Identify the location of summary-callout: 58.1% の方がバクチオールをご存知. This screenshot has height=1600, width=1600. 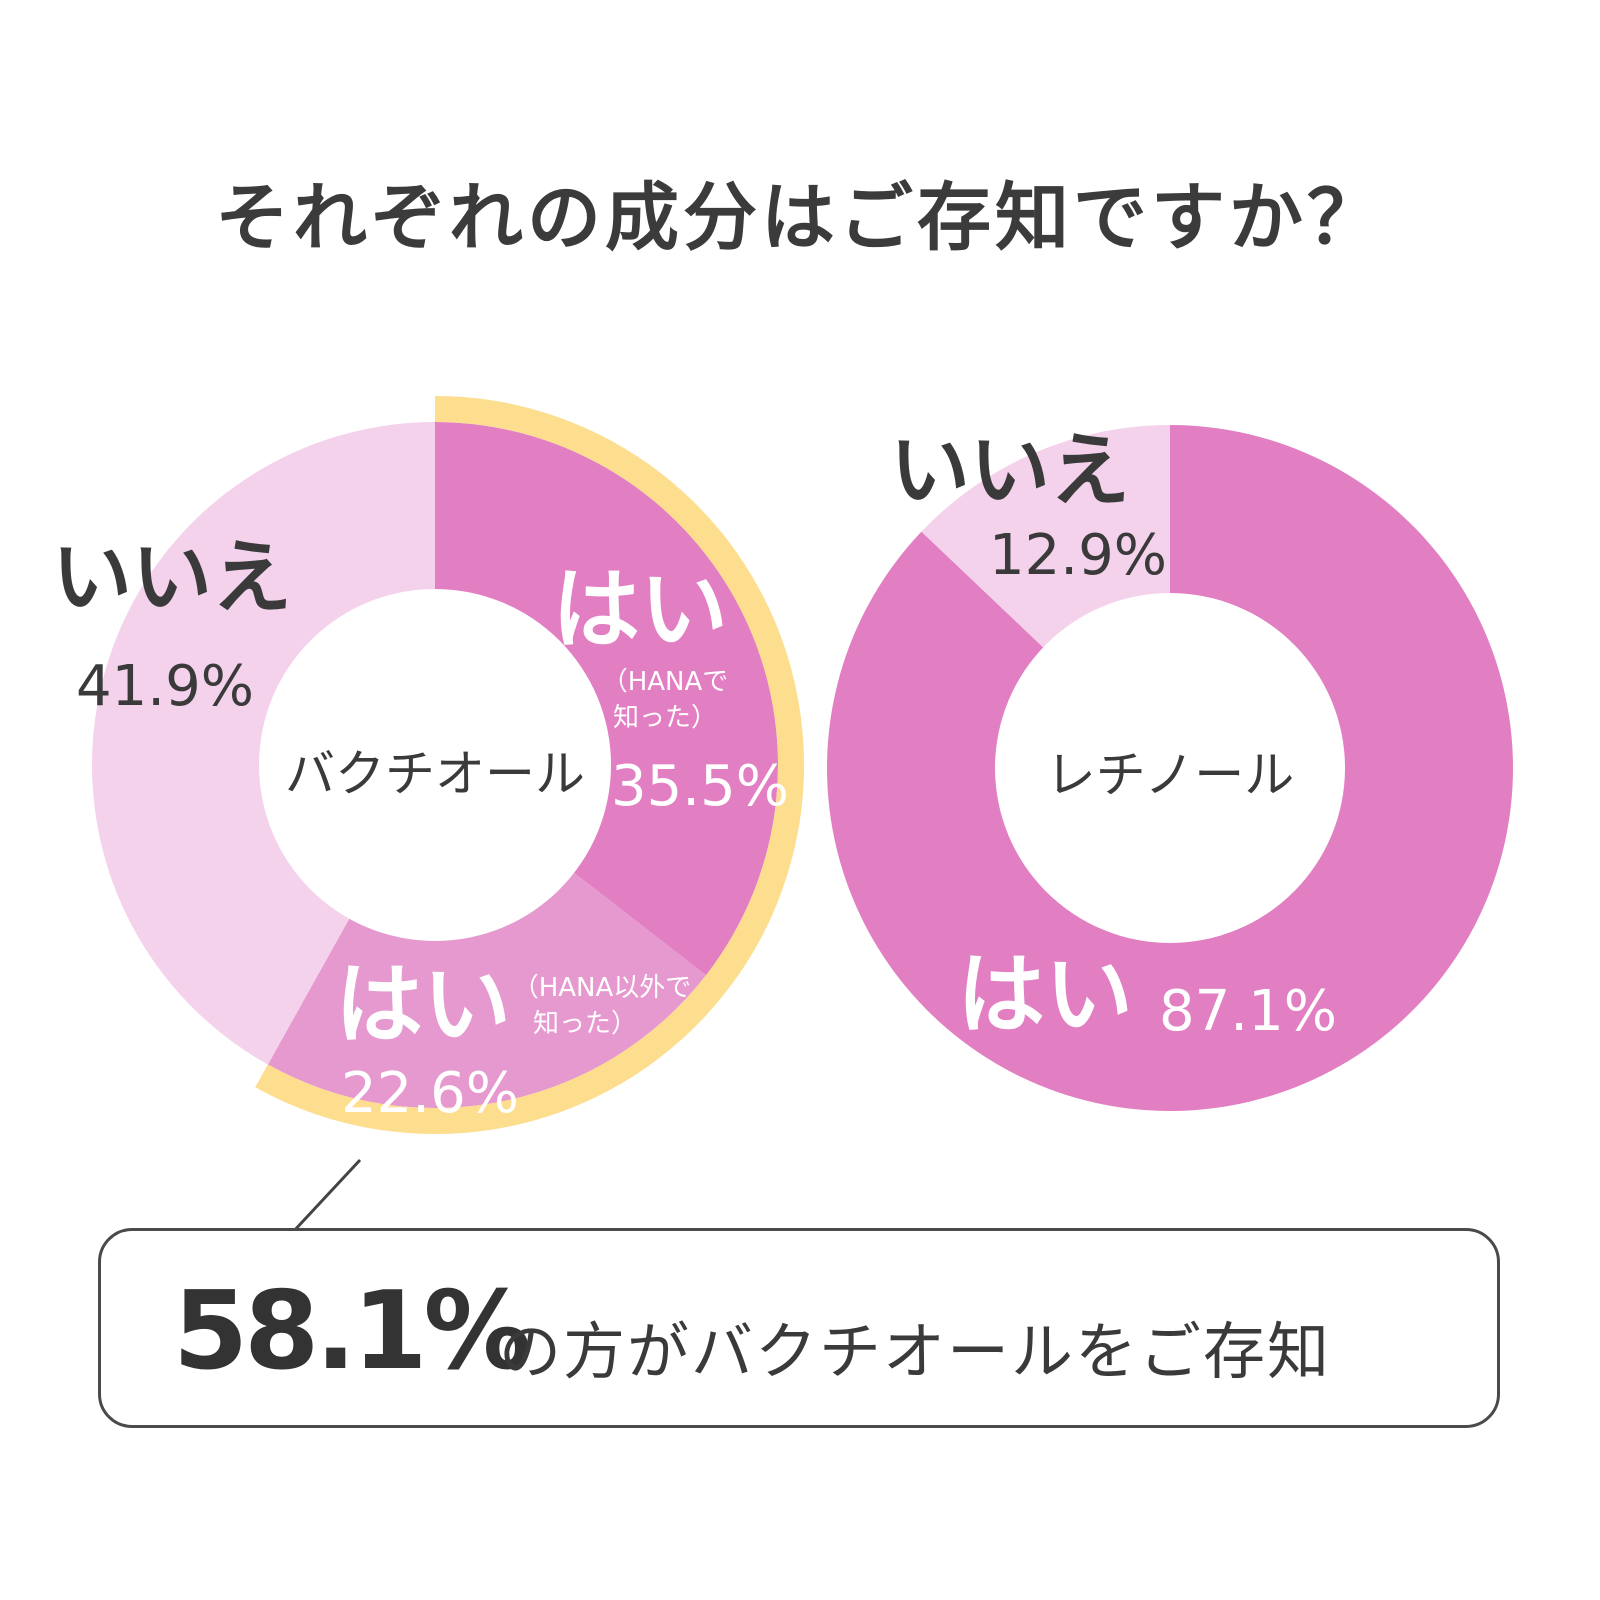
(799, 1328).